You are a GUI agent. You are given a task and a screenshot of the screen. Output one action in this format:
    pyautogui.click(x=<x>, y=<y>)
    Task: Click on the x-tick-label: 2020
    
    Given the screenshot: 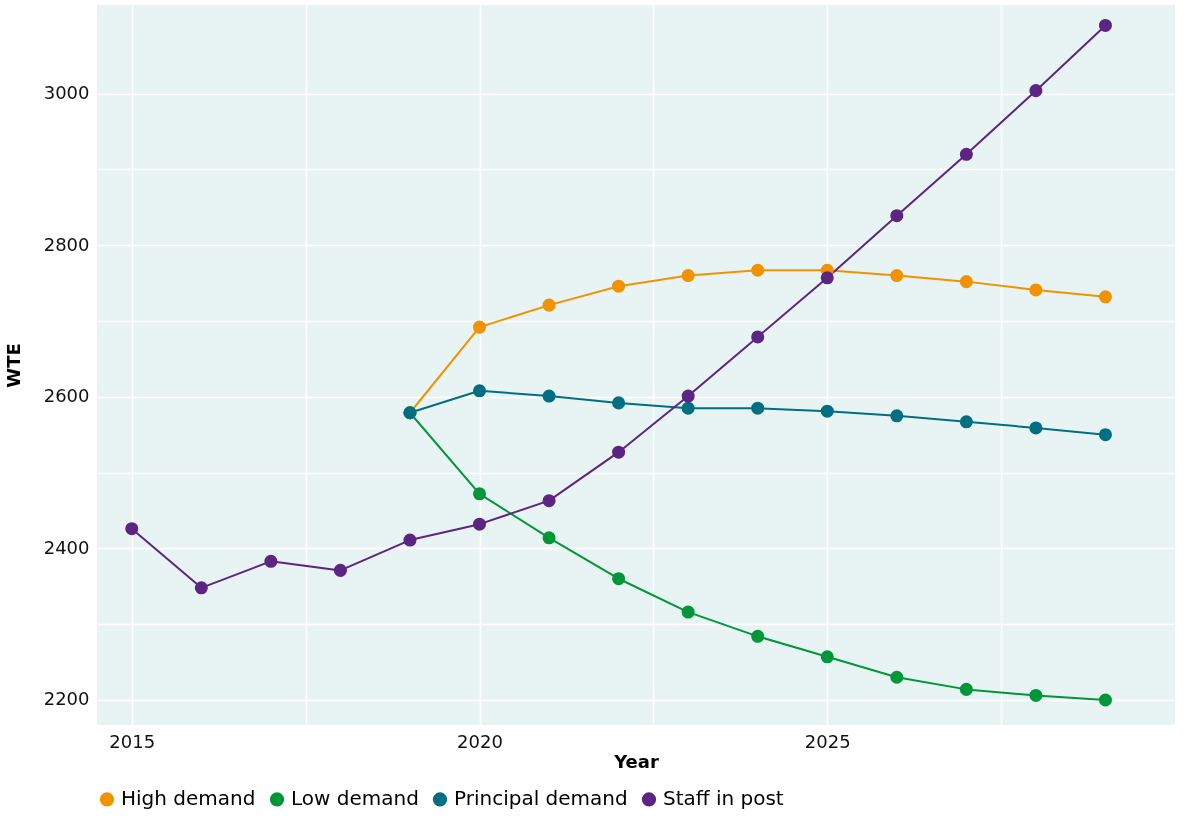 What is the action you would take?
    pyautogui.click(x=480, y=741)
    